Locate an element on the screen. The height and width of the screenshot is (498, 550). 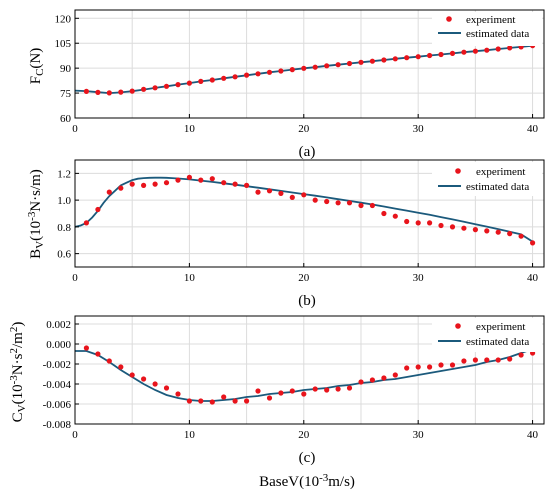
panel-b-ytick-label: 1.2 is located at coordinates (64, 174).